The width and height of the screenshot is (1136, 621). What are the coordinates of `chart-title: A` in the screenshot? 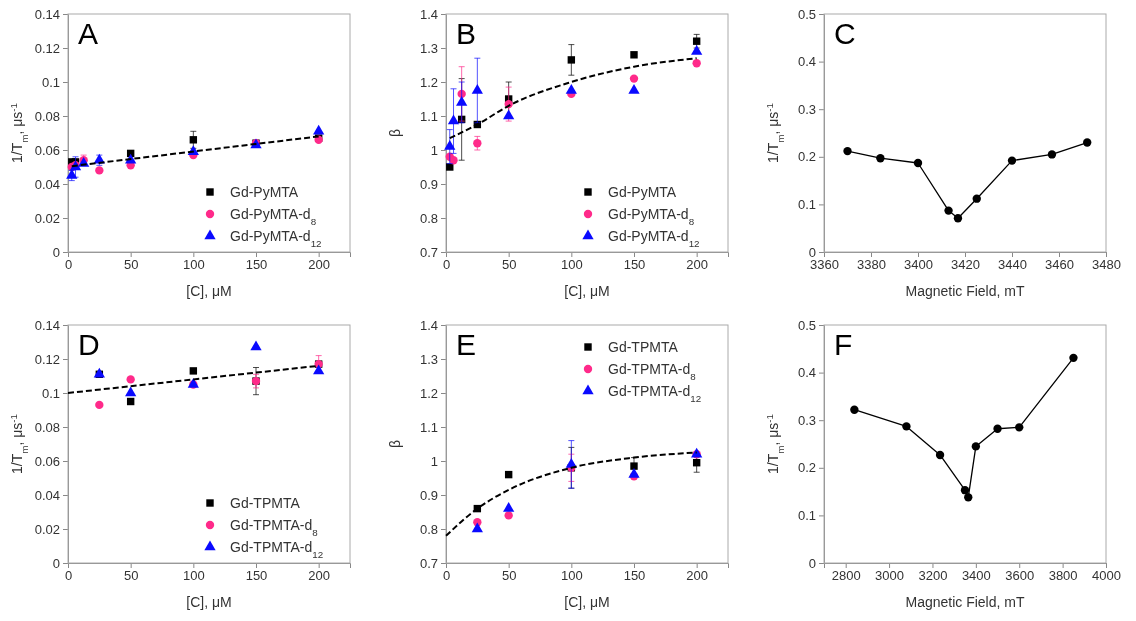 It's located at (88, 33).